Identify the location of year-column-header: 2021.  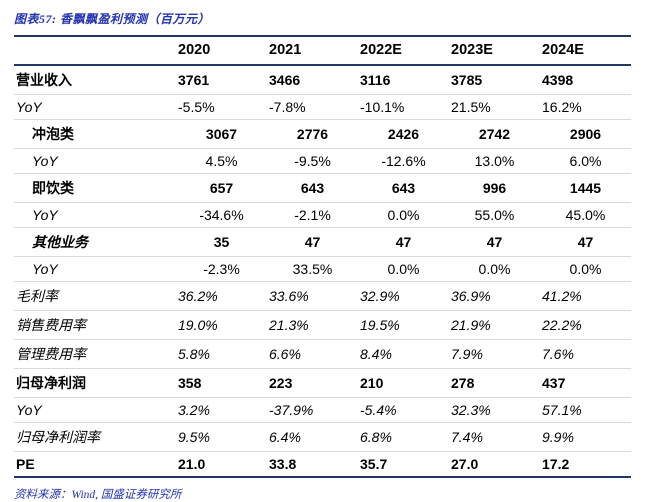
(312, 50).